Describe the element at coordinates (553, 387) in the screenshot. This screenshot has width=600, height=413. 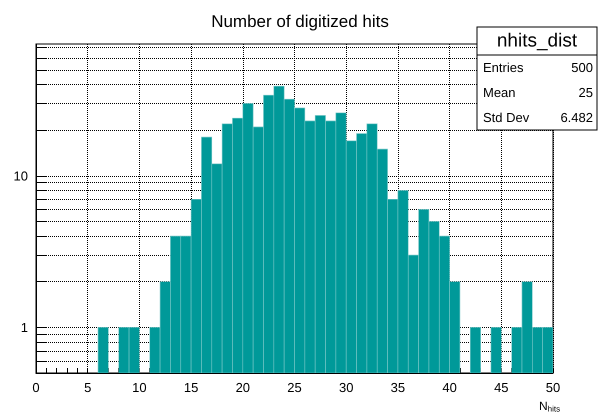
I see `x-tick-label: 50` at that location.